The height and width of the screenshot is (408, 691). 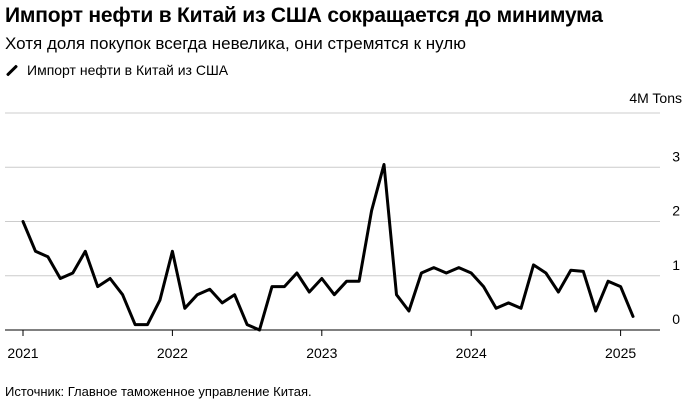 I want to click on y-tick-label: 4M Tons, so click(x=655, y=98).